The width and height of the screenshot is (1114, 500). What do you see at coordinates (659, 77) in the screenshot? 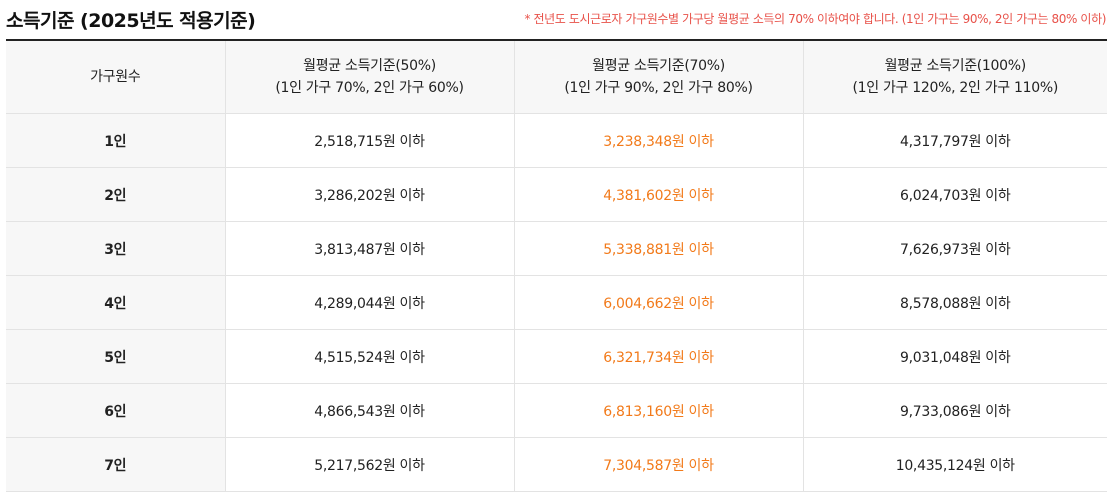
I see `header-income-70: 월평균 소득기준(70%) (1인 가구 90%, 2인 가구 80%)` at bounding box center [659, 77].